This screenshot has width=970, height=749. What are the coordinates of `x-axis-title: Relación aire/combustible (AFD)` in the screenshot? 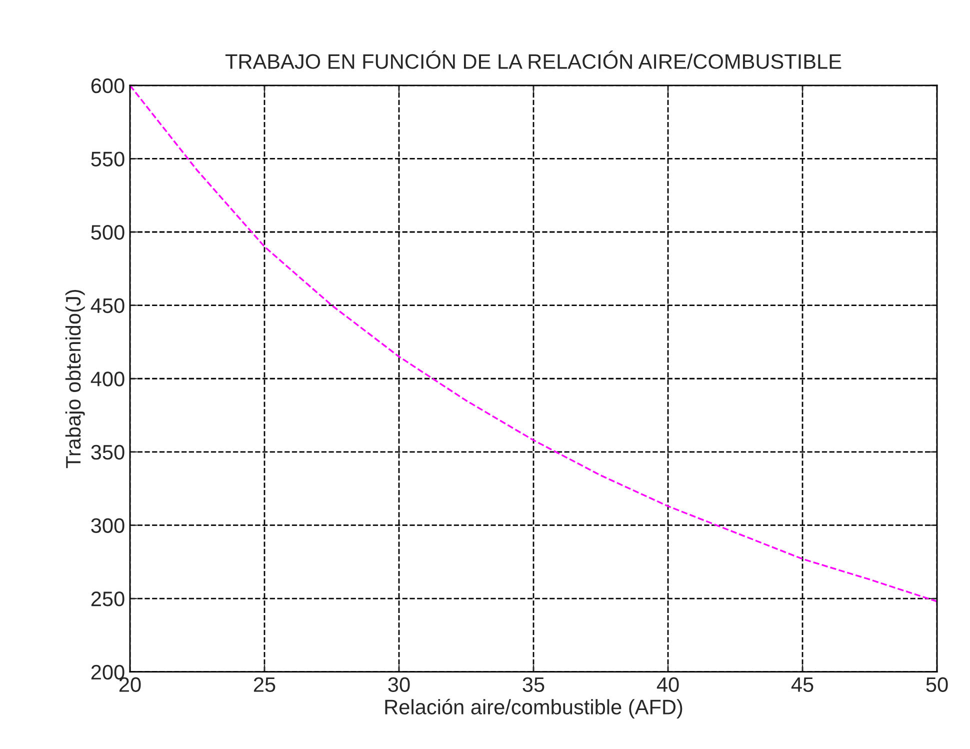 It's located at (533, 708).